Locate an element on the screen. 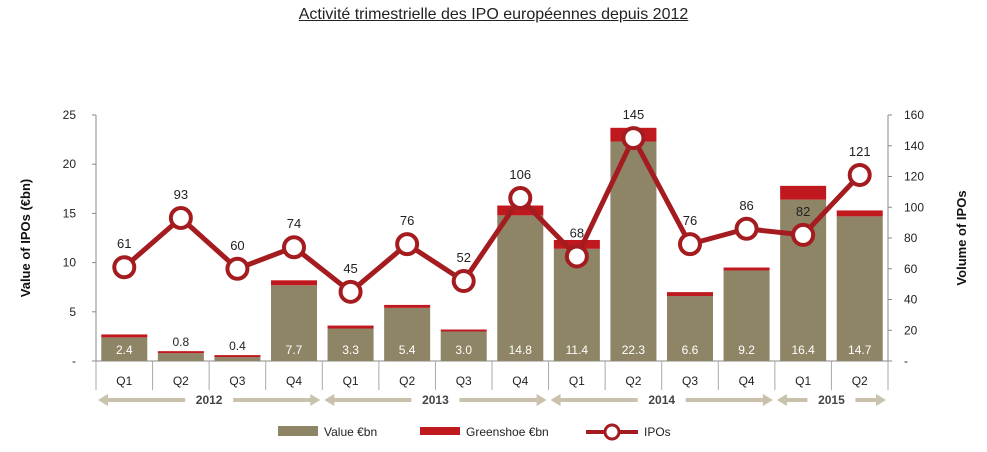 This screenshot has width=987, height=452. legend-label-ipos: IPOs is located at coordinates (657, 432).